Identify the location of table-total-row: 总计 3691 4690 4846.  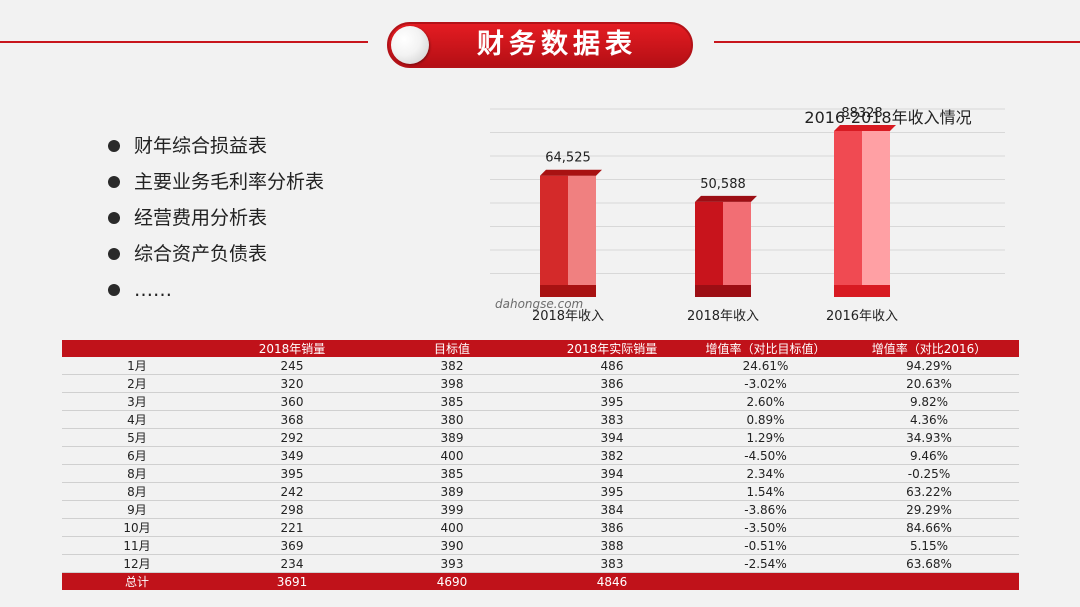
(540, 581).